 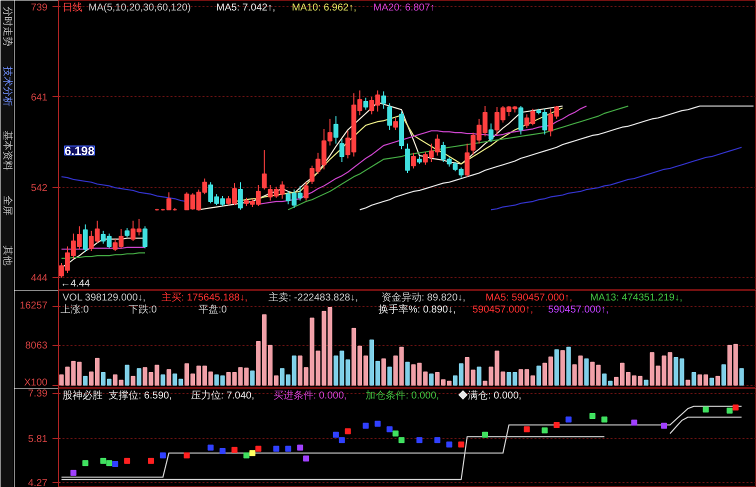 I want to click on y-tick-label: 5.81, so click(x=38, y=439).